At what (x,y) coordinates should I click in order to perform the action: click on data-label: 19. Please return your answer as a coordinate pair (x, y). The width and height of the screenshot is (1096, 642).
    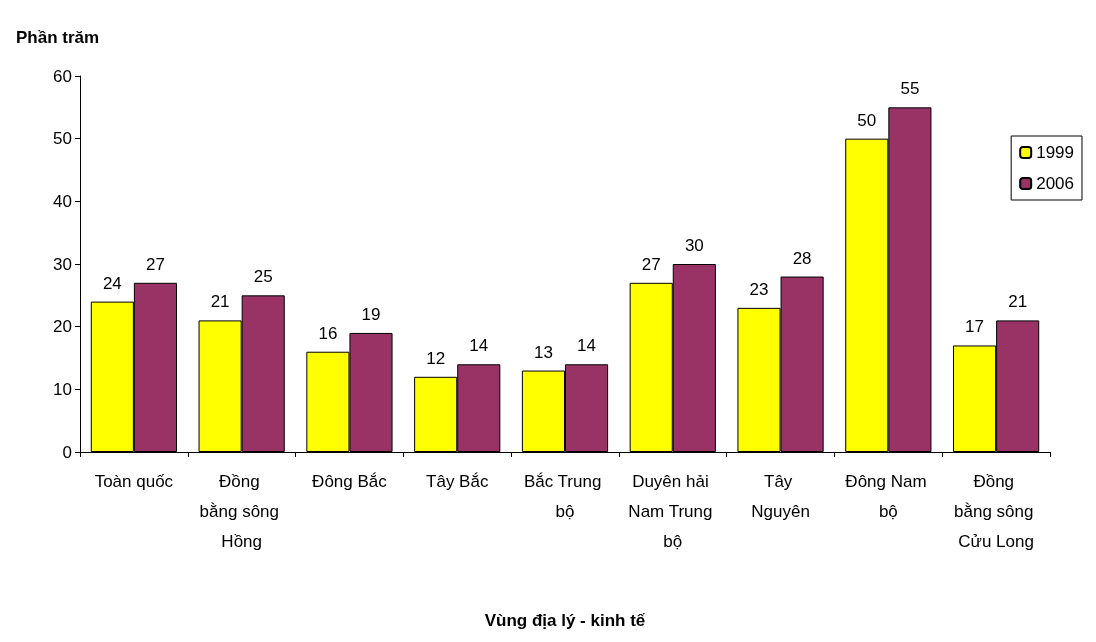
    Looking at the image, I should click on (371, 314).